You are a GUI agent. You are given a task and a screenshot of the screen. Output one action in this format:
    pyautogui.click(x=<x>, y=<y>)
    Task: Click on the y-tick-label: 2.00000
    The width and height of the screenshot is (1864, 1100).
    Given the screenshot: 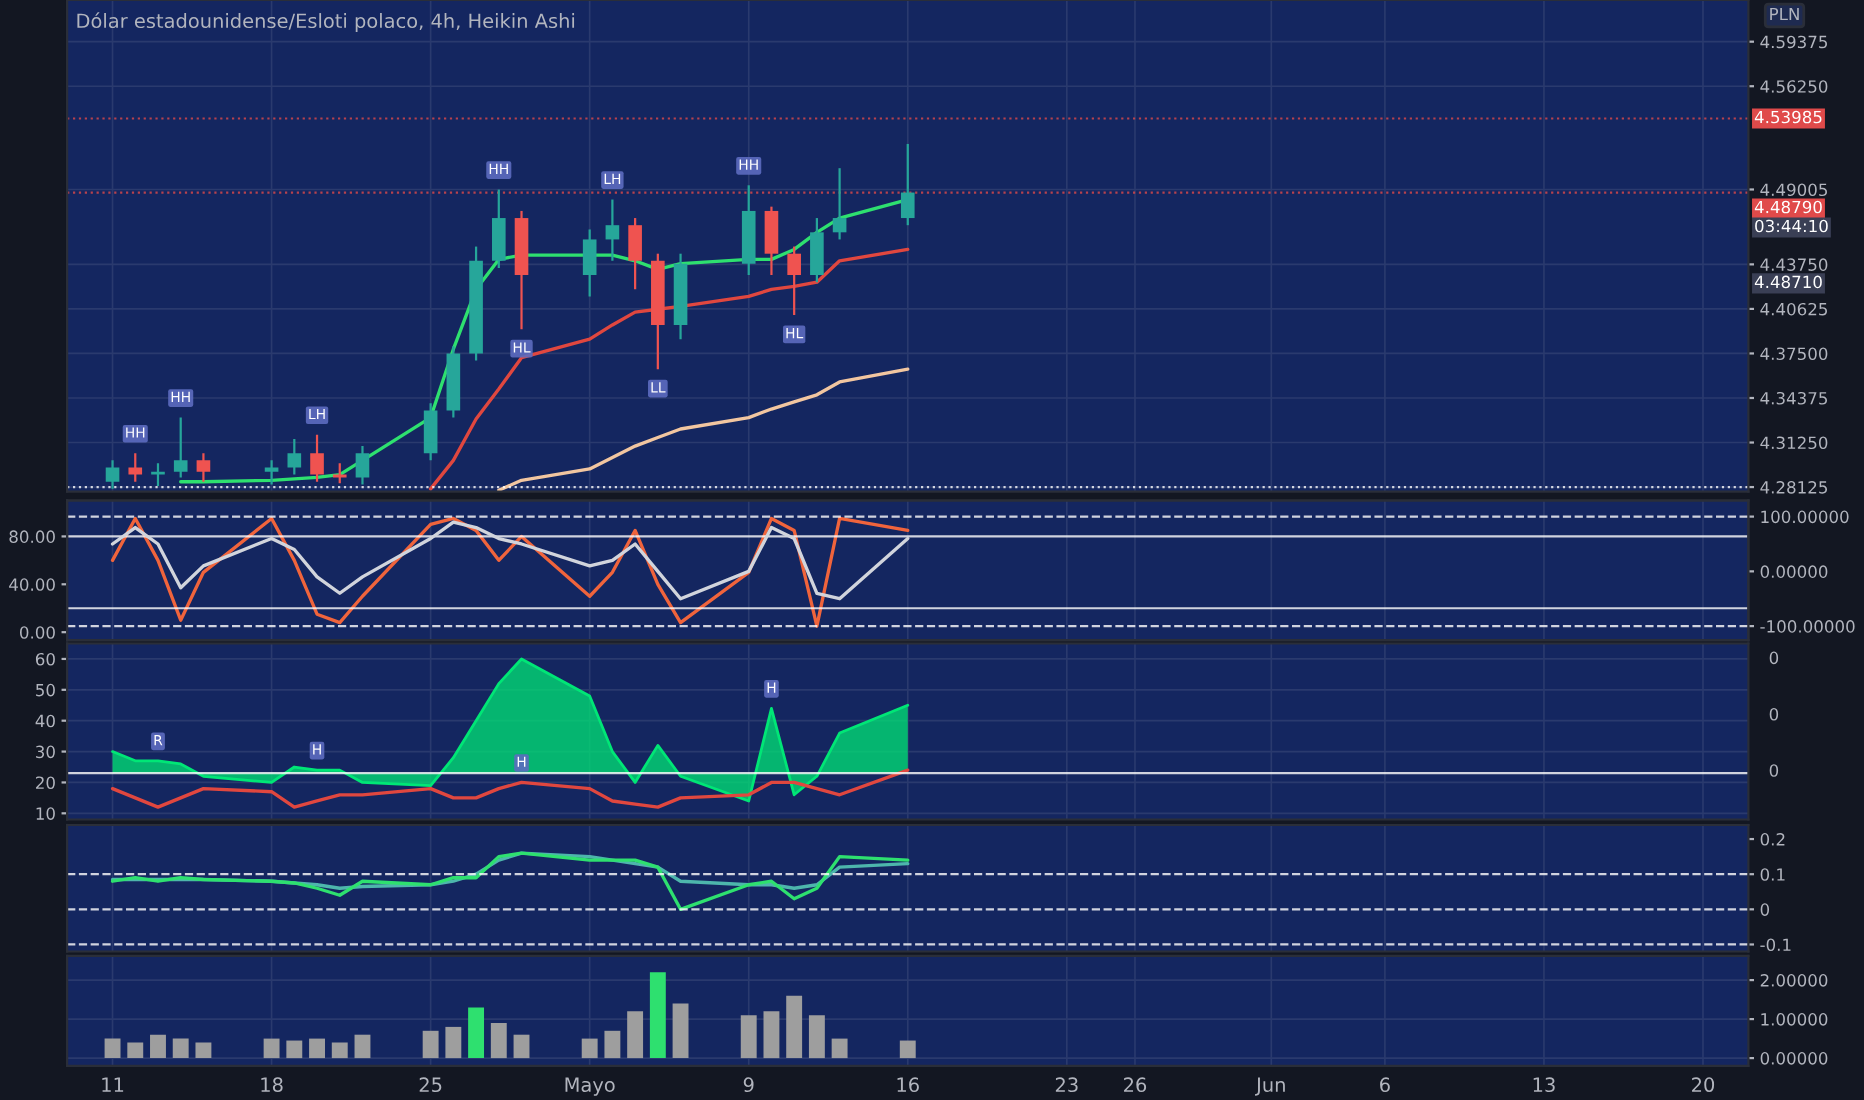 What is the action you would take?
    pyautogui.click(x=1794, y=980)
    